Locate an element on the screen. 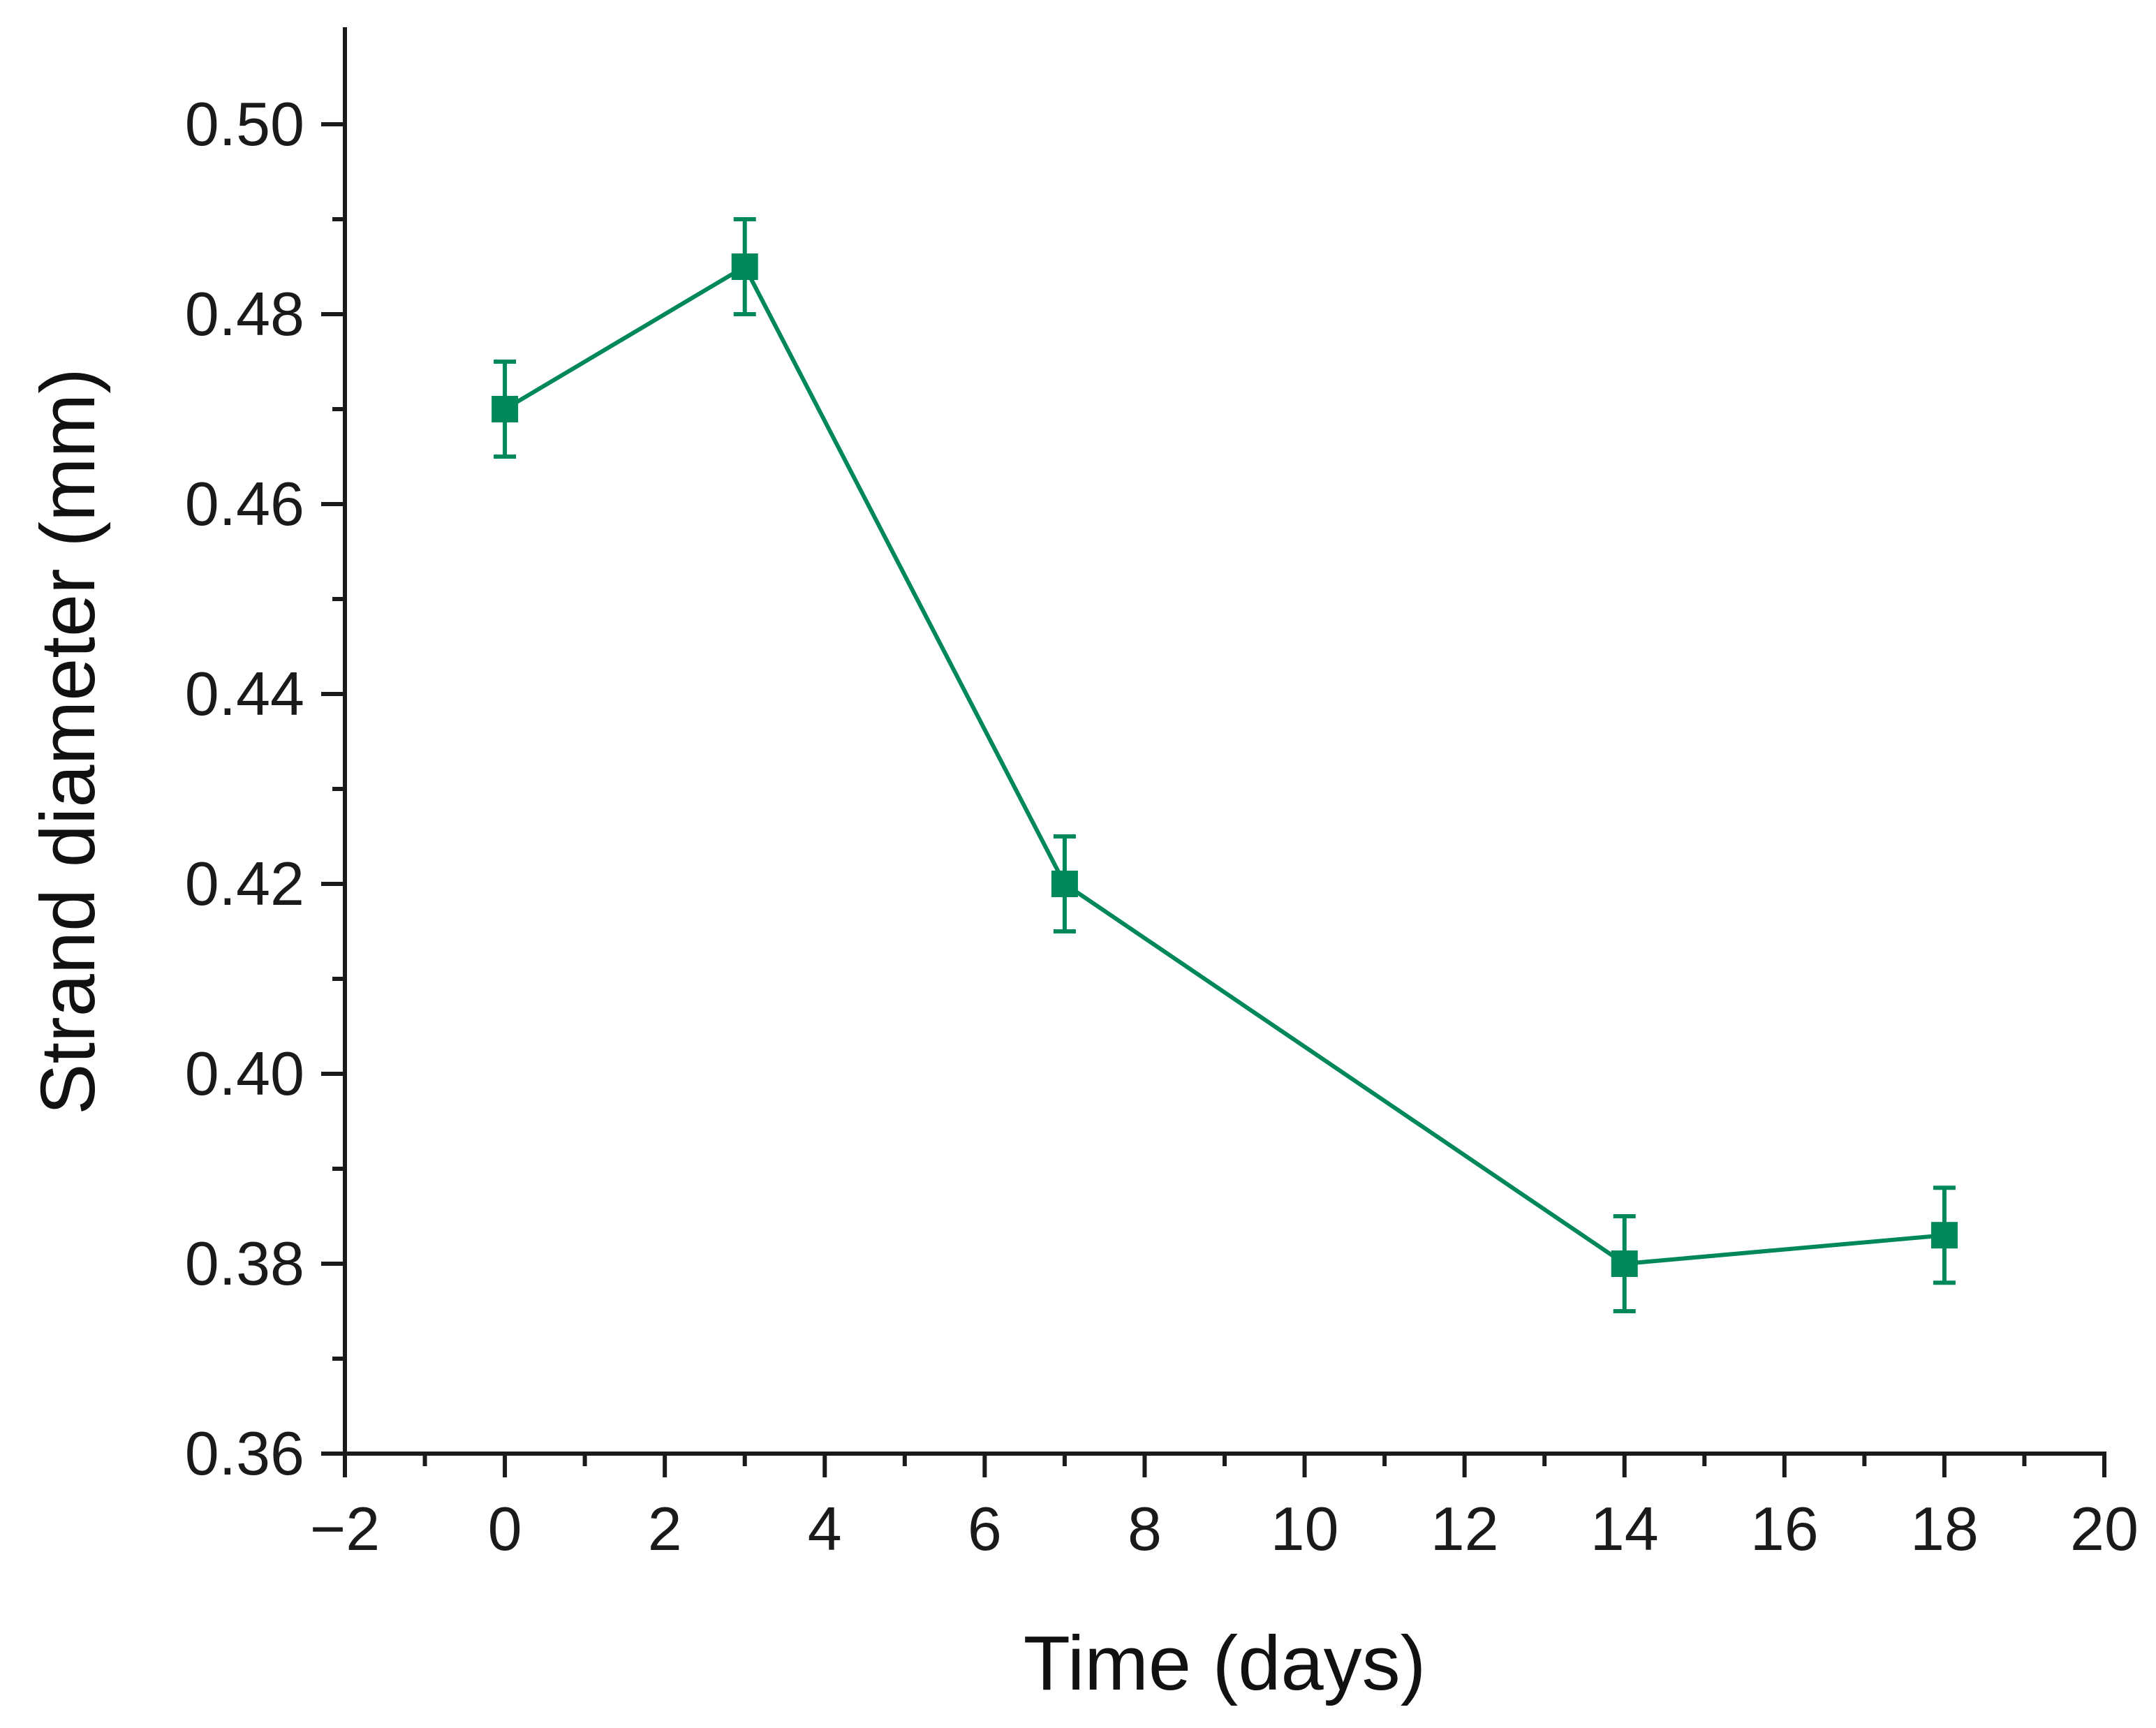  y-tick-label: 0.38 is located at coordinates (245, 1264).